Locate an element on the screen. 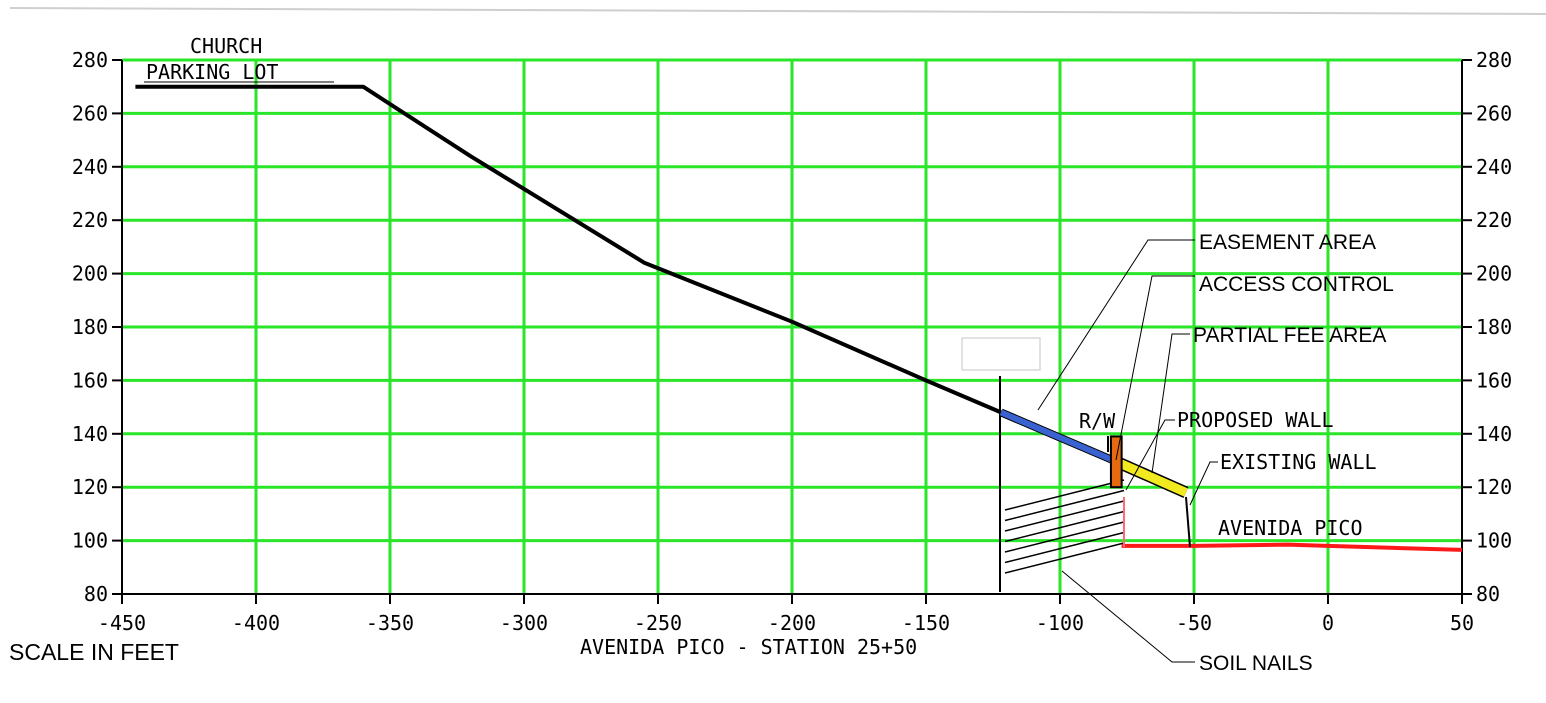 The height and width of the screenshot is (703, 1546). y-tick-label-left: 280 is located at coordinates (90, 60).